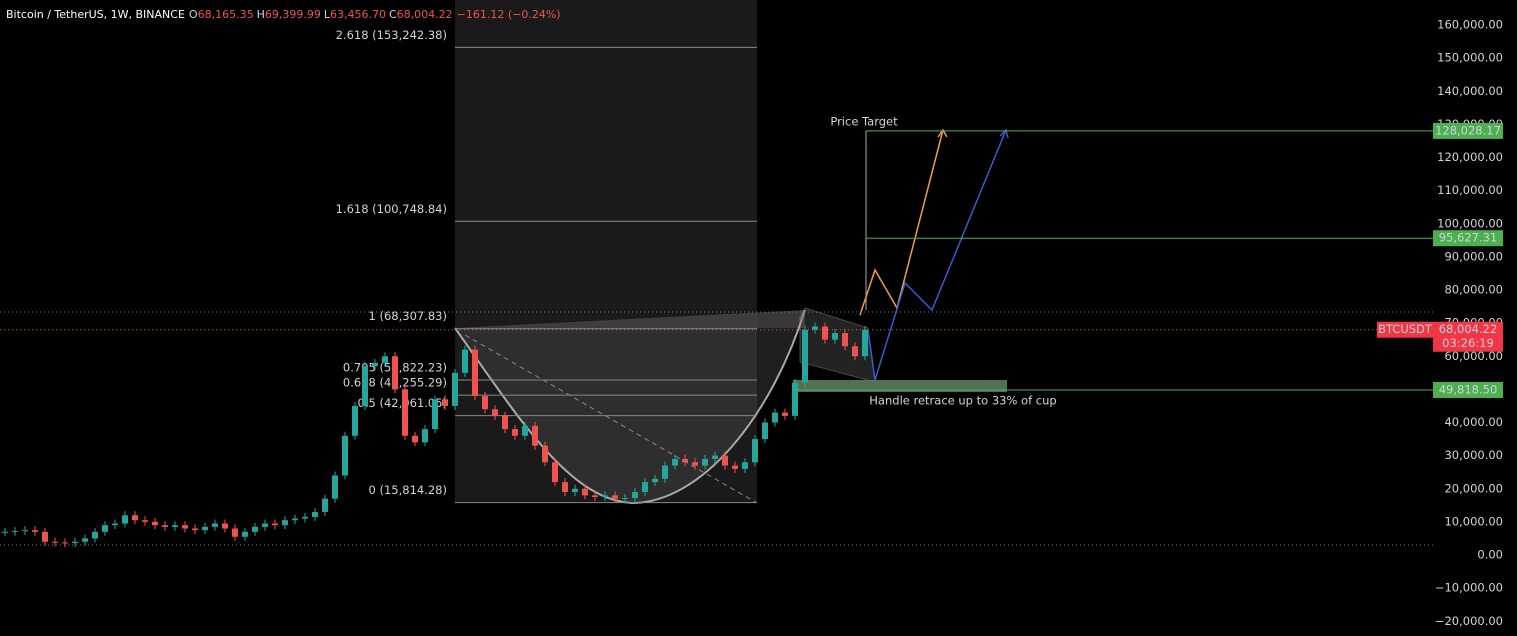 The height and width of the screenshot is (636, 1517). Describe the element at coordinates (408, 316) in the screenshot. I see `fib-label: 1 (68,307.83)` at that location.